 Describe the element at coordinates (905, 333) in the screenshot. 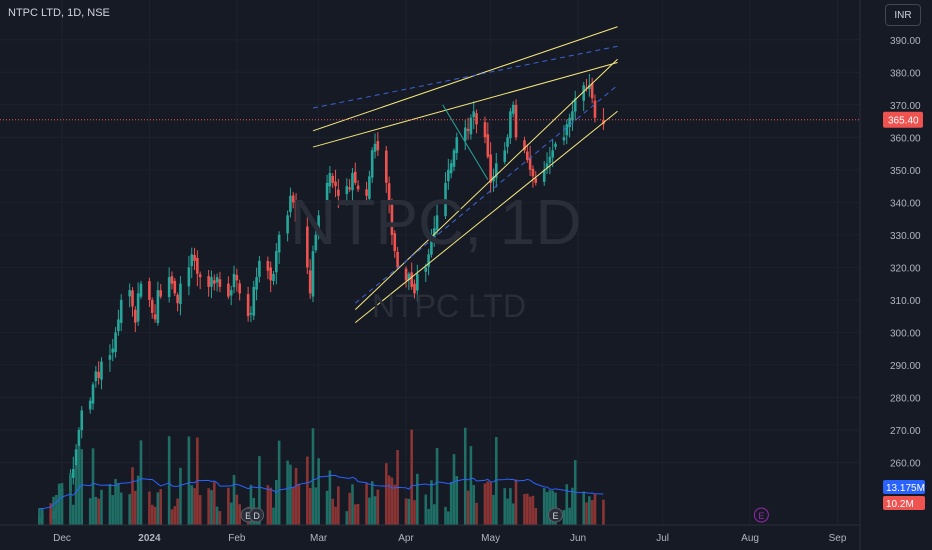

I see `price-tick-label: 300.00` at that location.